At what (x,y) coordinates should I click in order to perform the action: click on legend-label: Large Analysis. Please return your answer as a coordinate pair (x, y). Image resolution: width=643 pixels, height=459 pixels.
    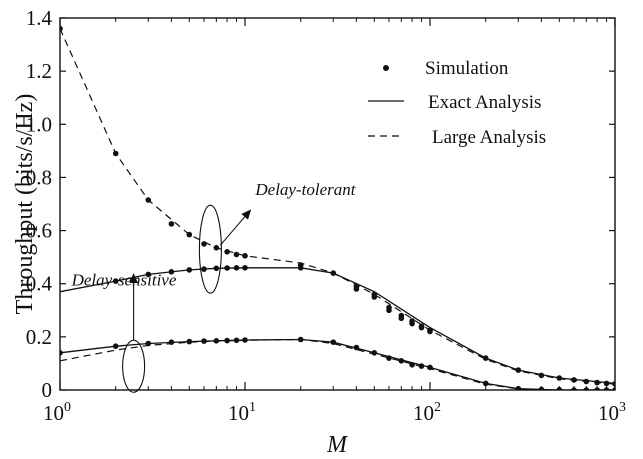
    Looking at the image, I should click on (489, 137).